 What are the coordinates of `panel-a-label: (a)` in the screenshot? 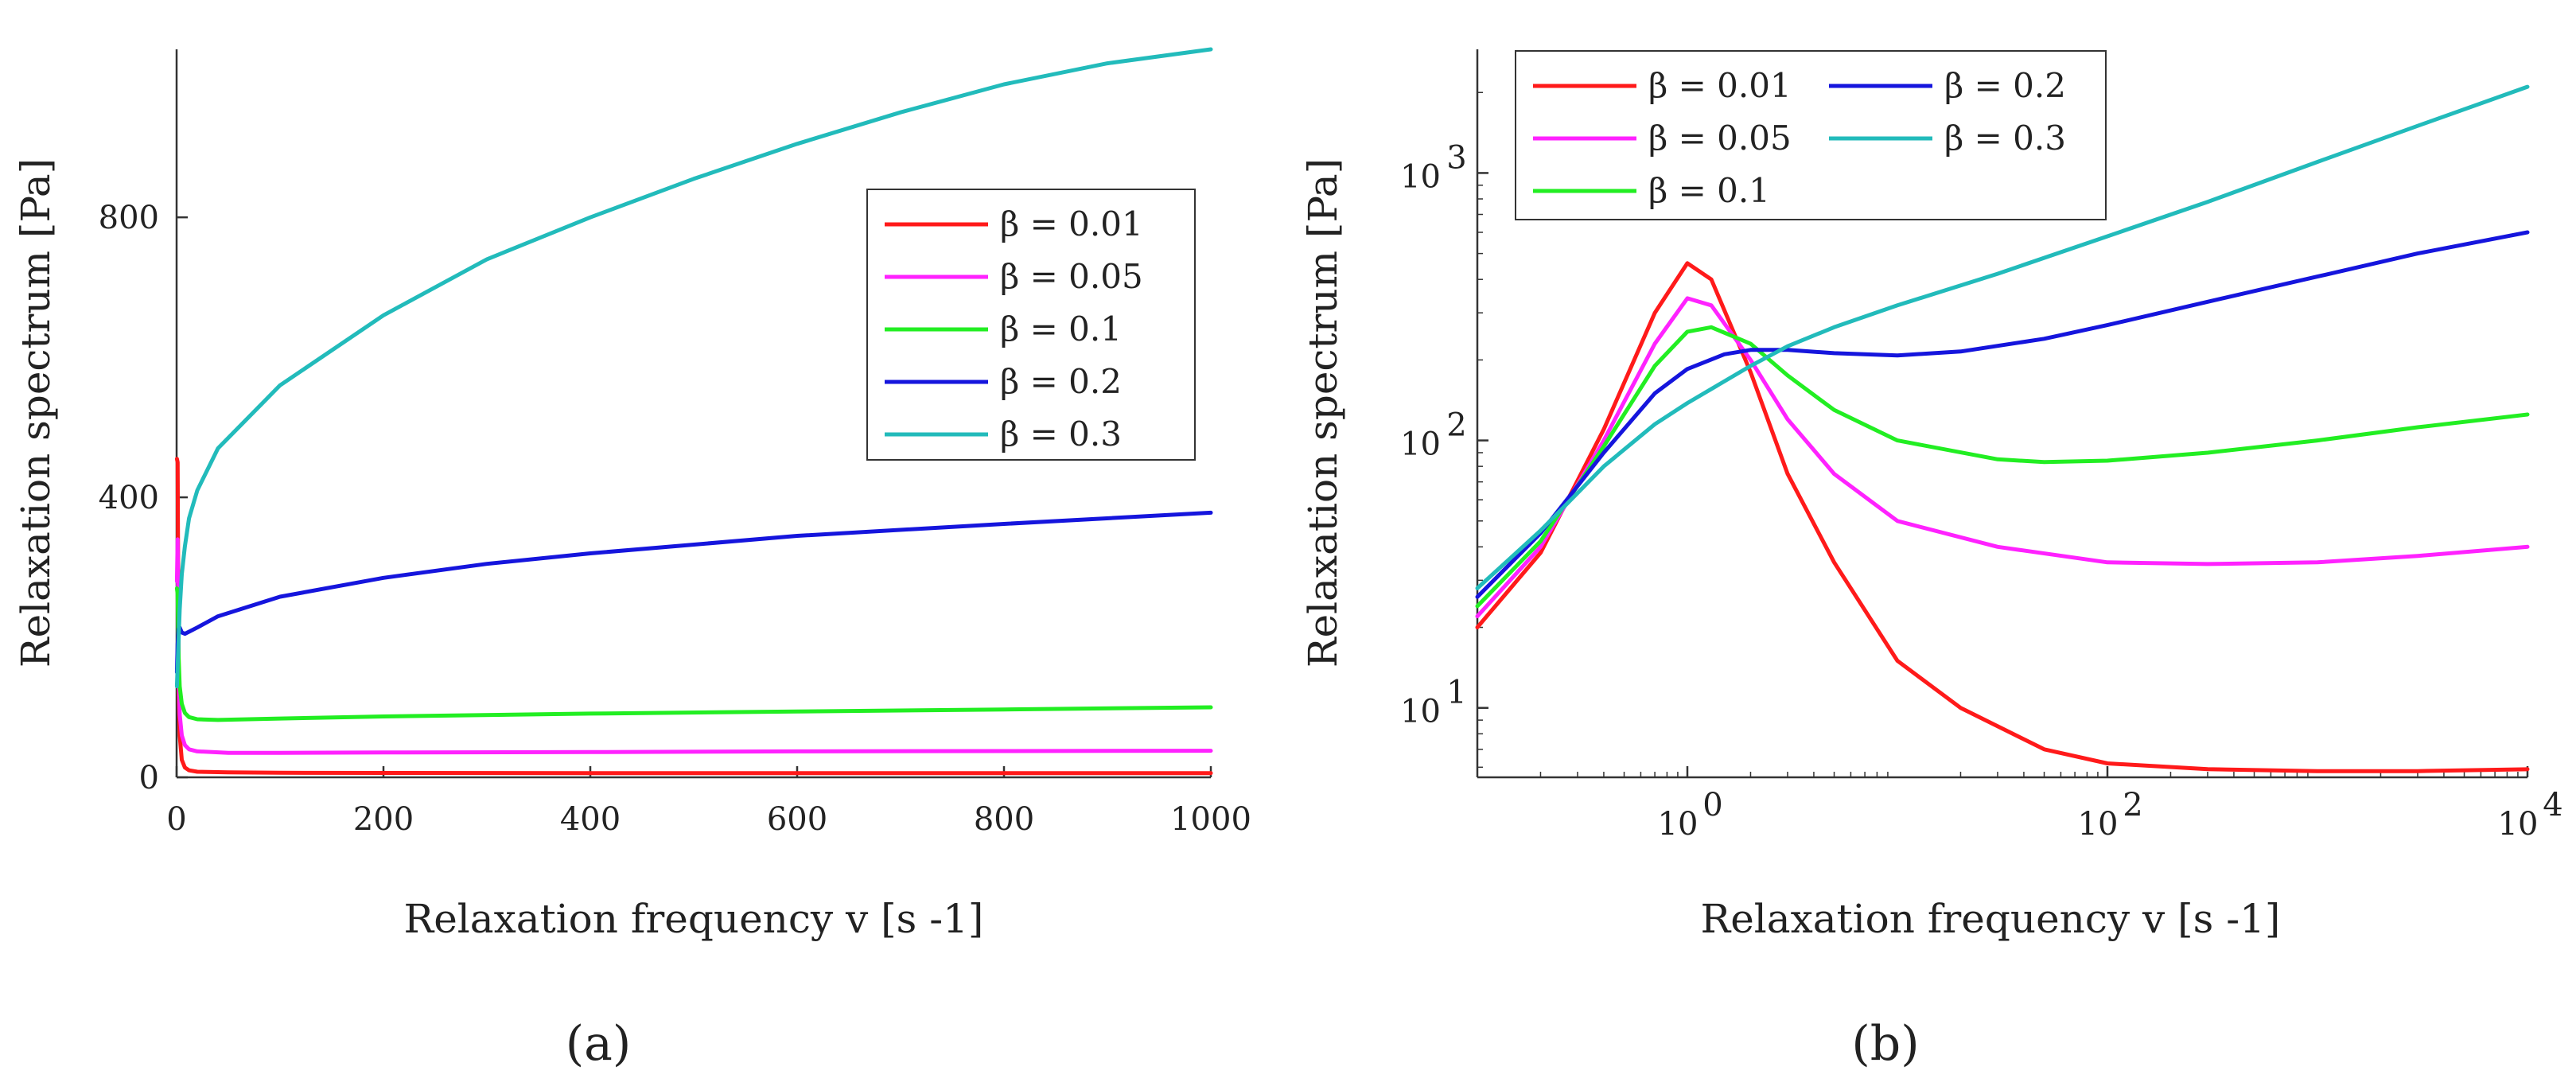 It's located at (599, 1044).